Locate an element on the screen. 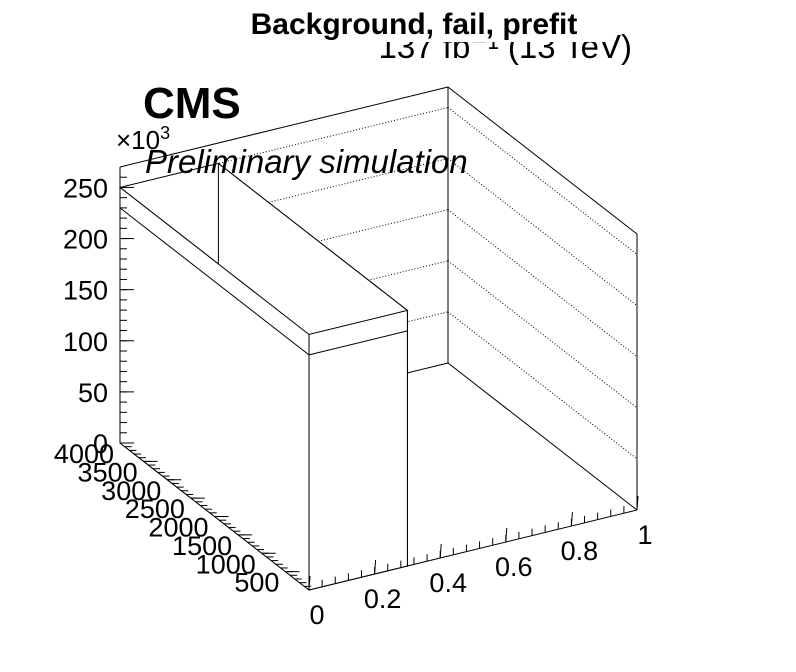 Image resolution: width=796 pixels, height=672 pixels. x-tick-label-1: 1 is located at coordinates (644, 535).